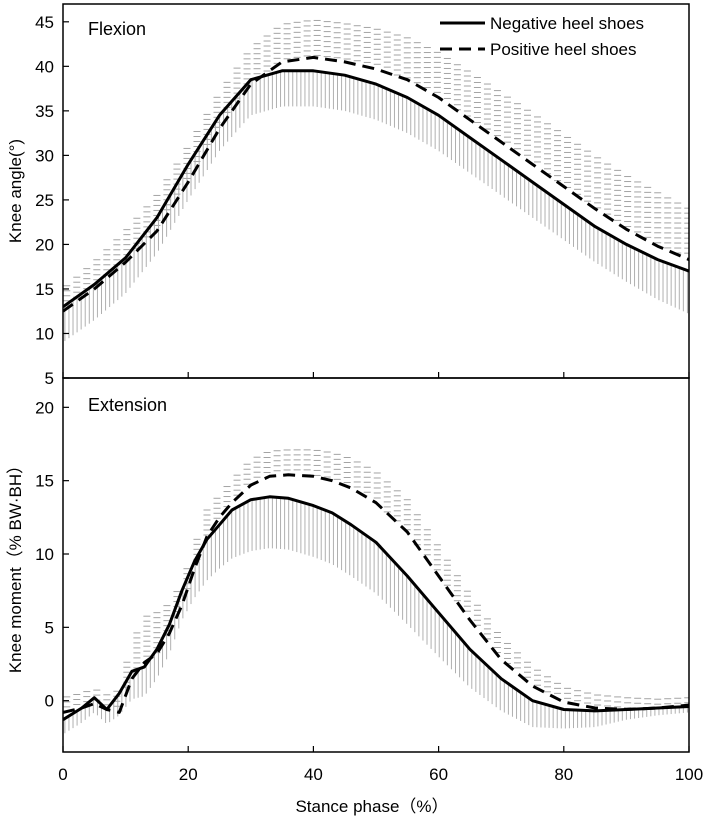  I want to click on x-tick-label: 100, so click(689, 774).